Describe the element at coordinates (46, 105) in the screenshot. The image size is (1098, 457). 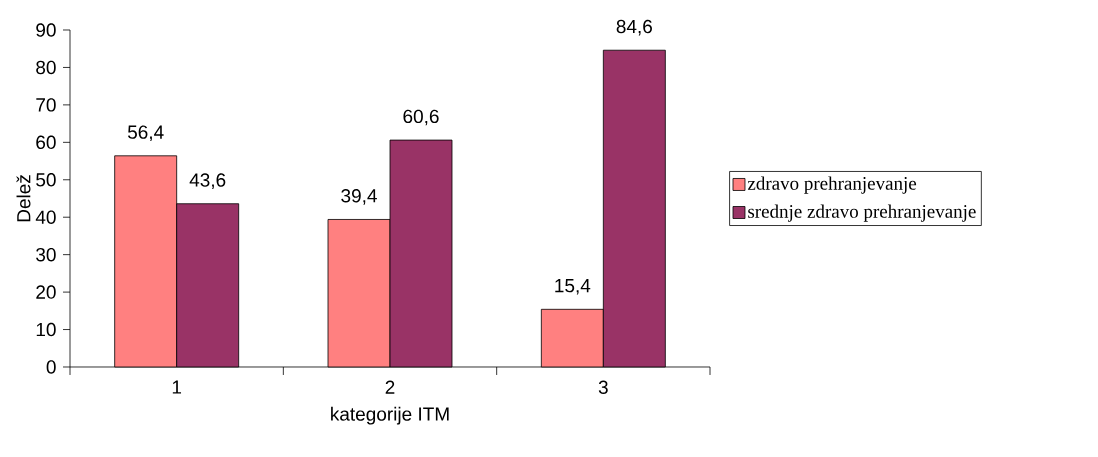
I see `y-tick-label: 70` at that location.